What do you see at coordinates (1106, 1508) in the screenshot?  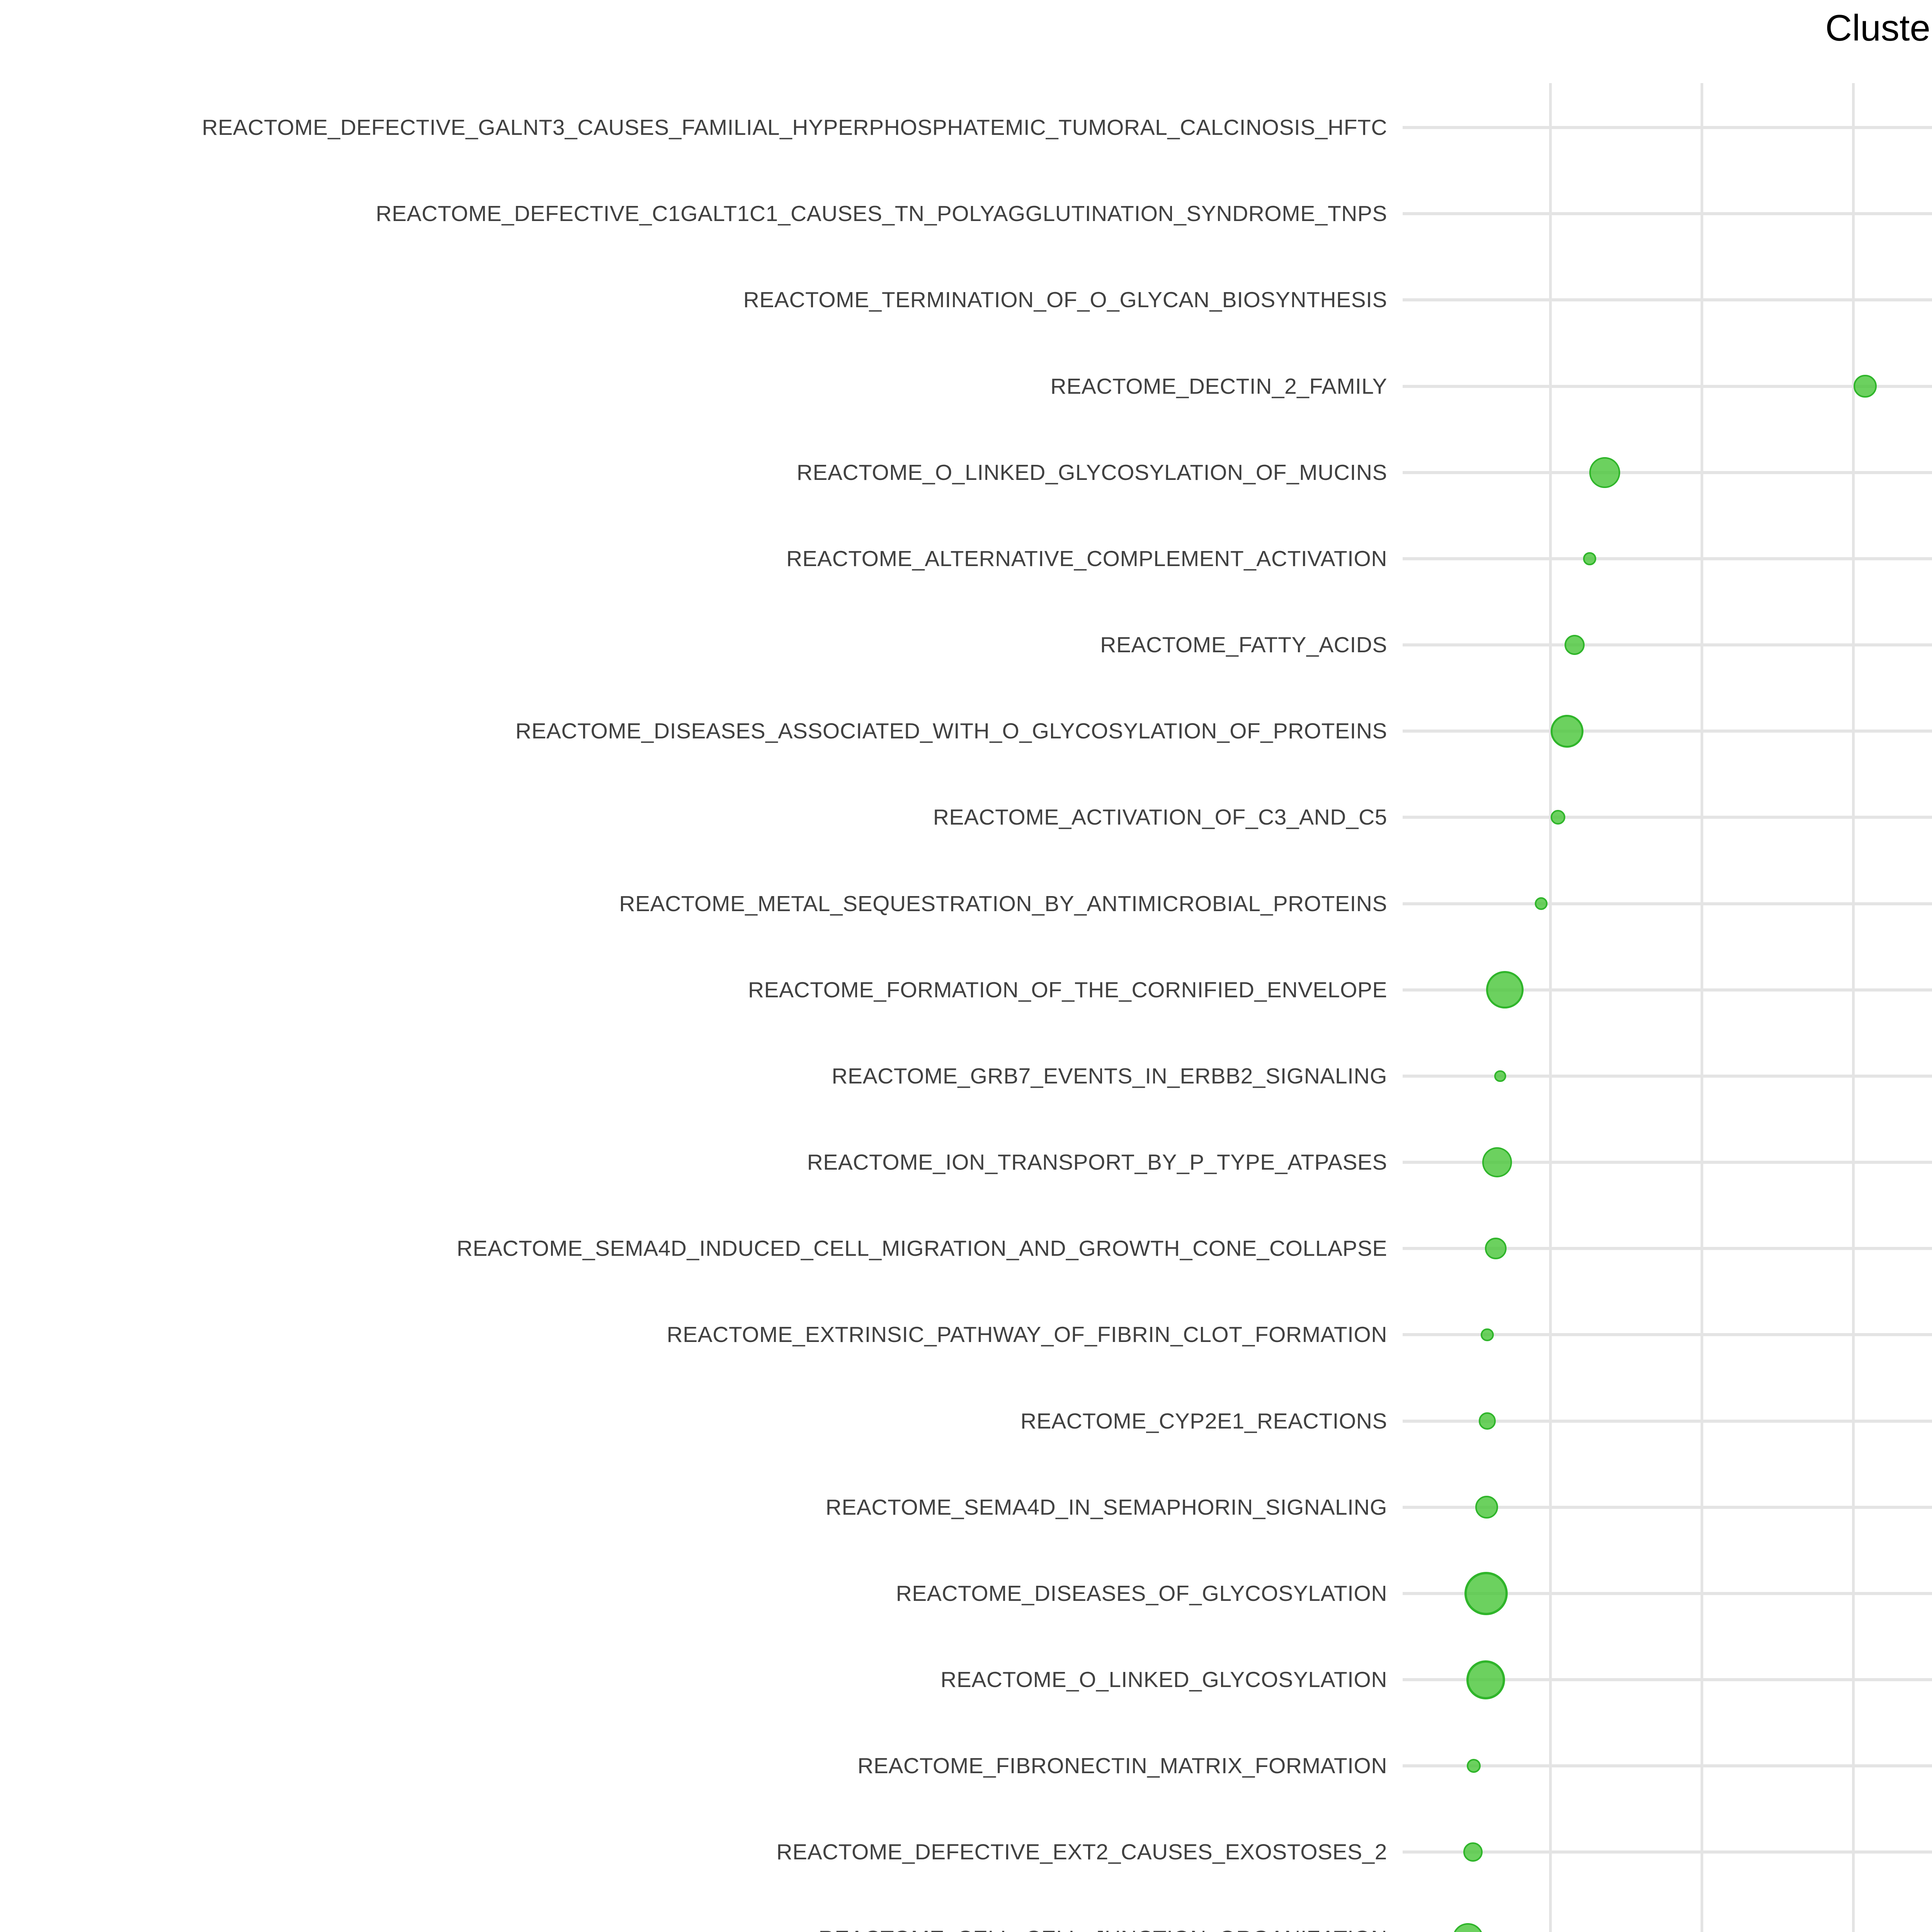 I see `y-label-pathway: REACTOME_SEMA4D_IN_SEMAPHORIN_SIGNALING` at bounding box center [1106, 1508].